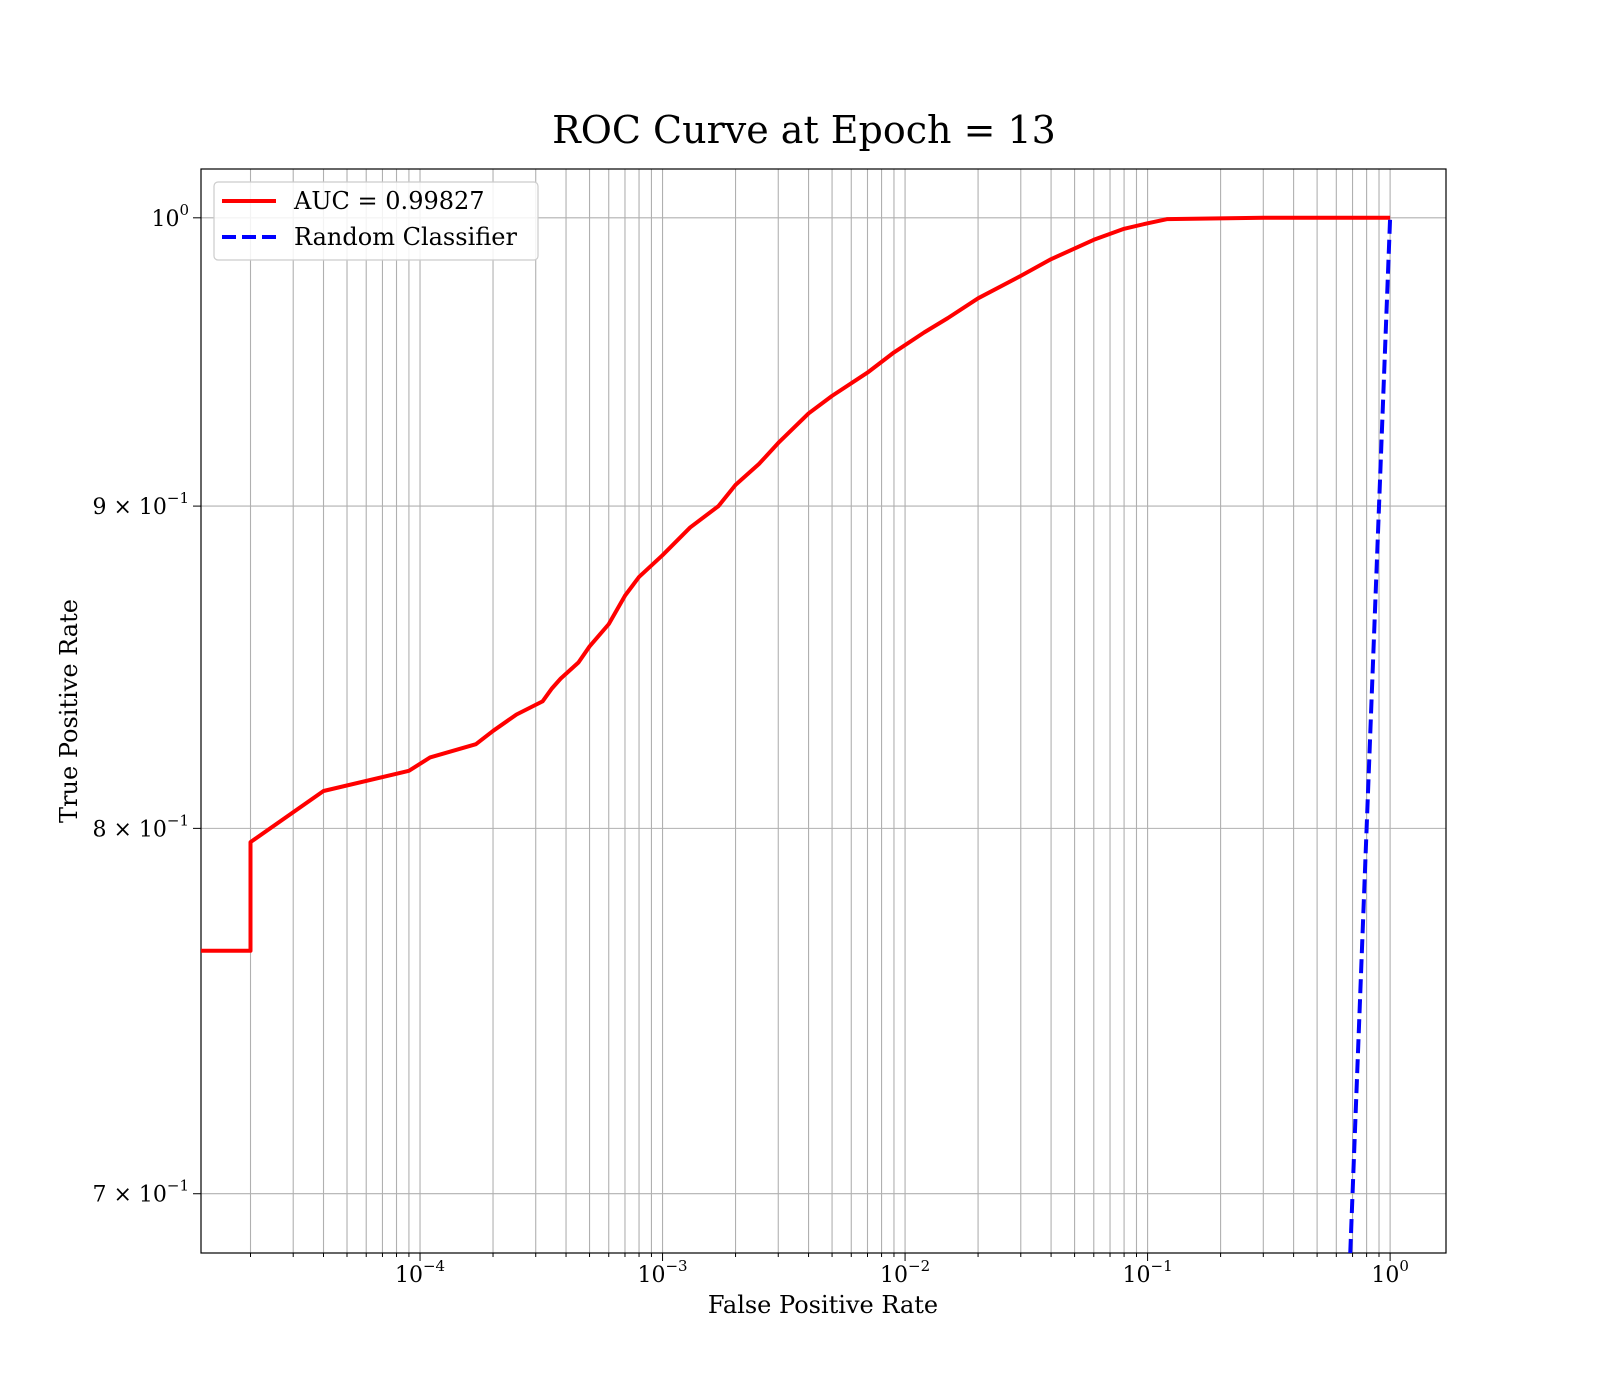  Describe the element at coordinates (420, 1272) in the screenshot. I see `x-tick-label: 10⁻⁴` at that location.